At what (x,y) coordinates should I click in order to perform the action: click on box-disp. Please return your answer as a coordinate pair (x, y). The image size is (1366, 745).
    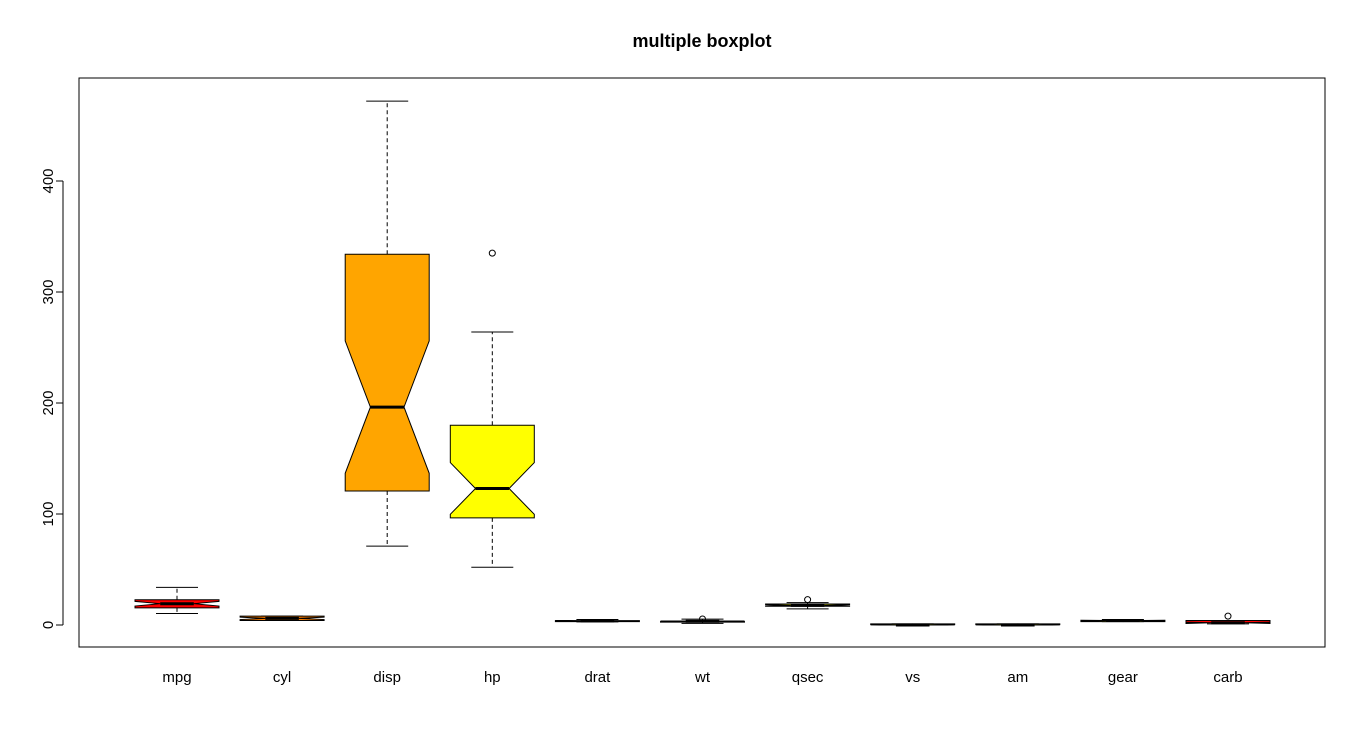
    Looking at the image, I should click on (387, 372).